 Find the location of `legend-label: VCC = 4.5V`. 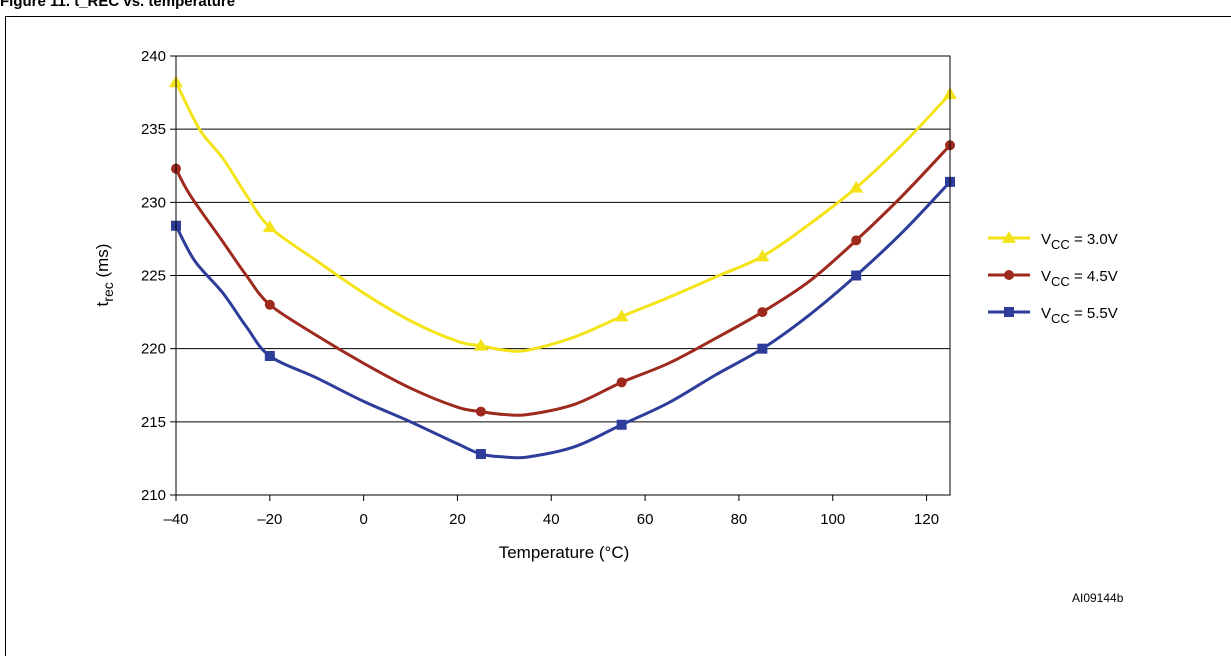

legend-label: VCC = 4.5V is located at coordinates (1079, 278).